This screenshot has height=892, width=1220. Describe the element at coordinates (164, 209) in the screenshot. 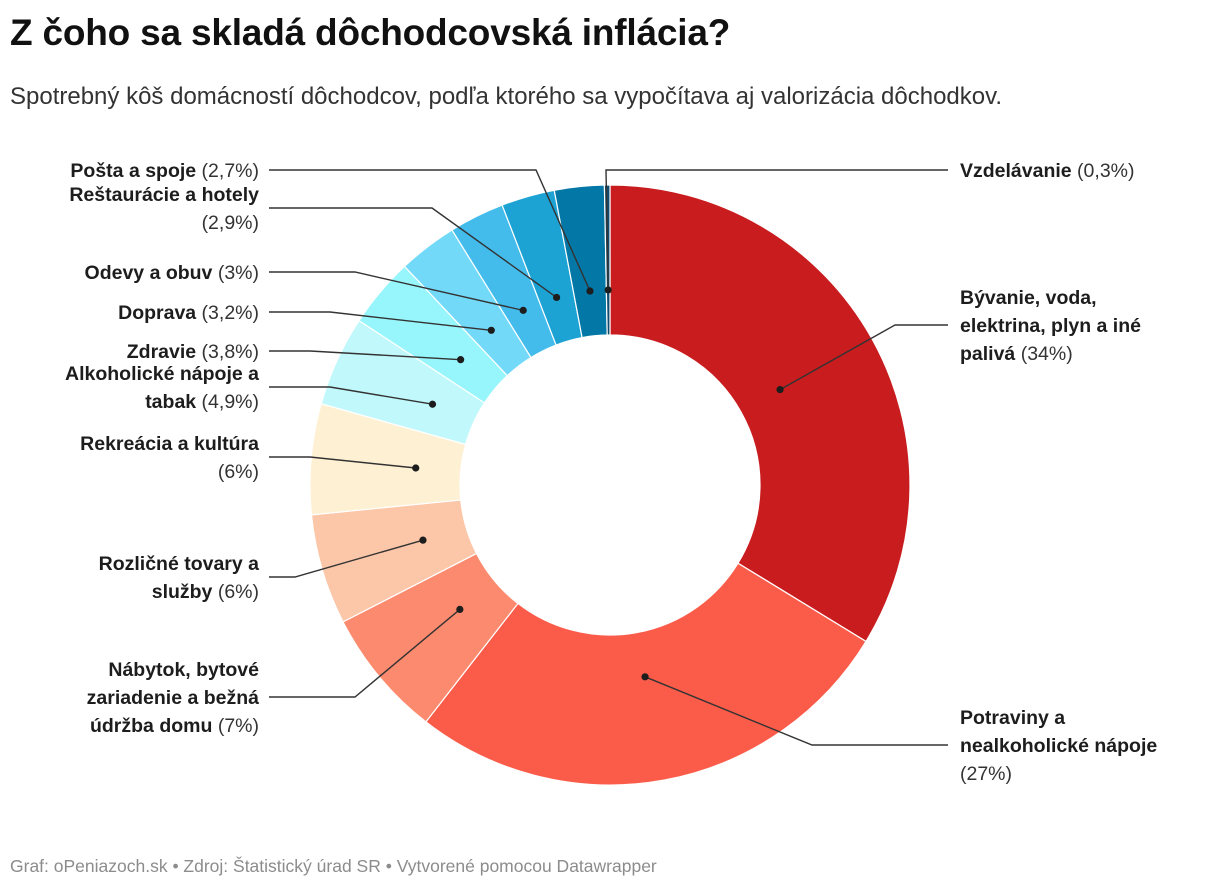

I see `slice-label-10: Reštaurácie a hotely (2,9%)` at that location.